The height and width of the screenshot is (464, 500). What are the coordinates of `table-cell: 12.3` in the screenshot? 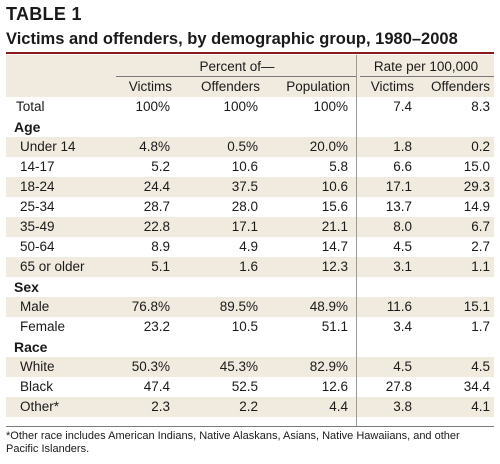 It's located at (334, 266).